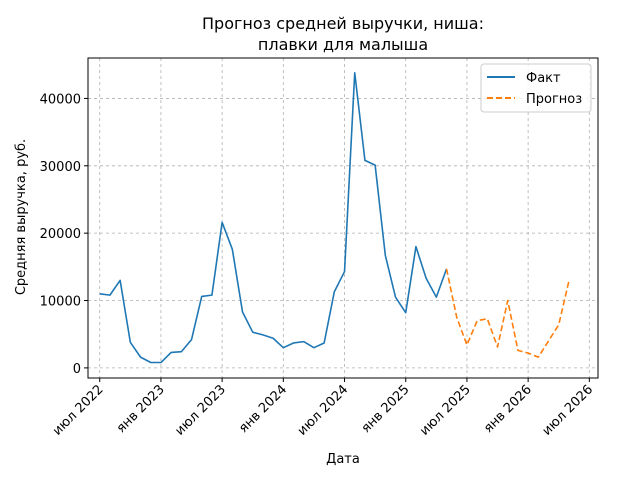 The height and width of the screenshot is (480, 640). Describe the element at coordinates (386, 409) in the screenshot. I see `x-tick-label: янв 2025` at that location.